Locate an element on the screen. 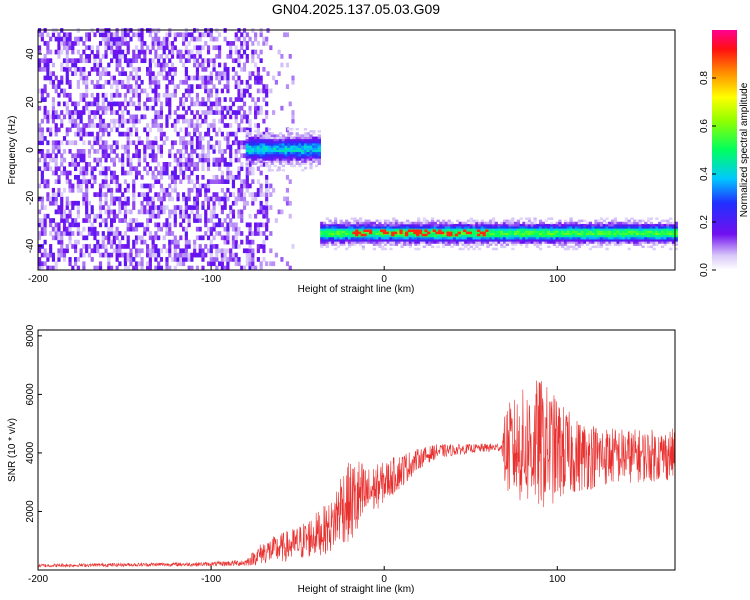 The image size is (750, 600). colorbar-tick-label: 0.0 is located at coordinates (704, 270).